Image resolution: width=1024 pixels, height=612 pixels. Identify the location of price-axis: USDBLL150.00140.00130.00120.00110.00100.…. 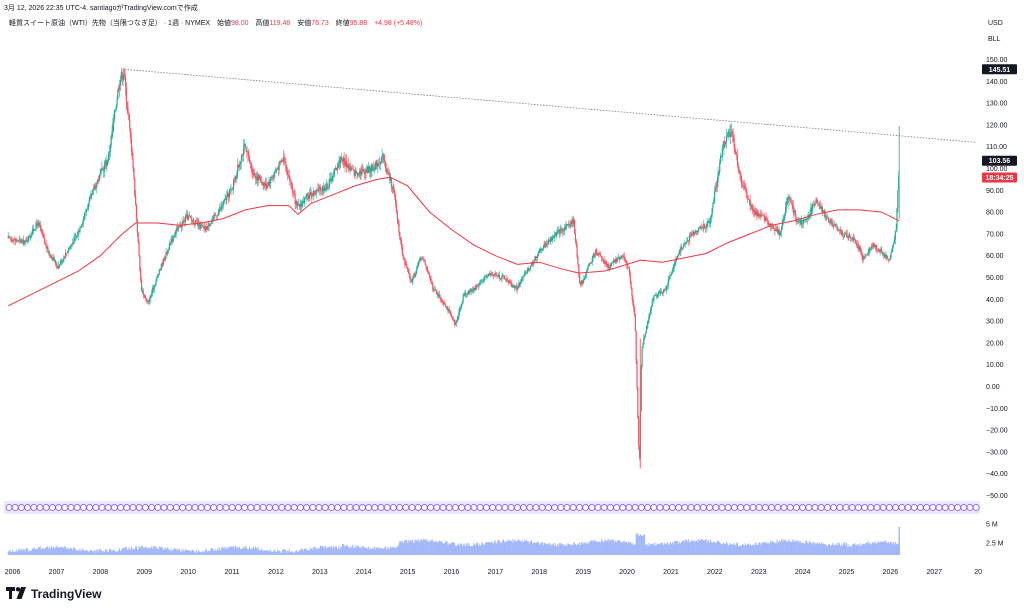
(999, 284).